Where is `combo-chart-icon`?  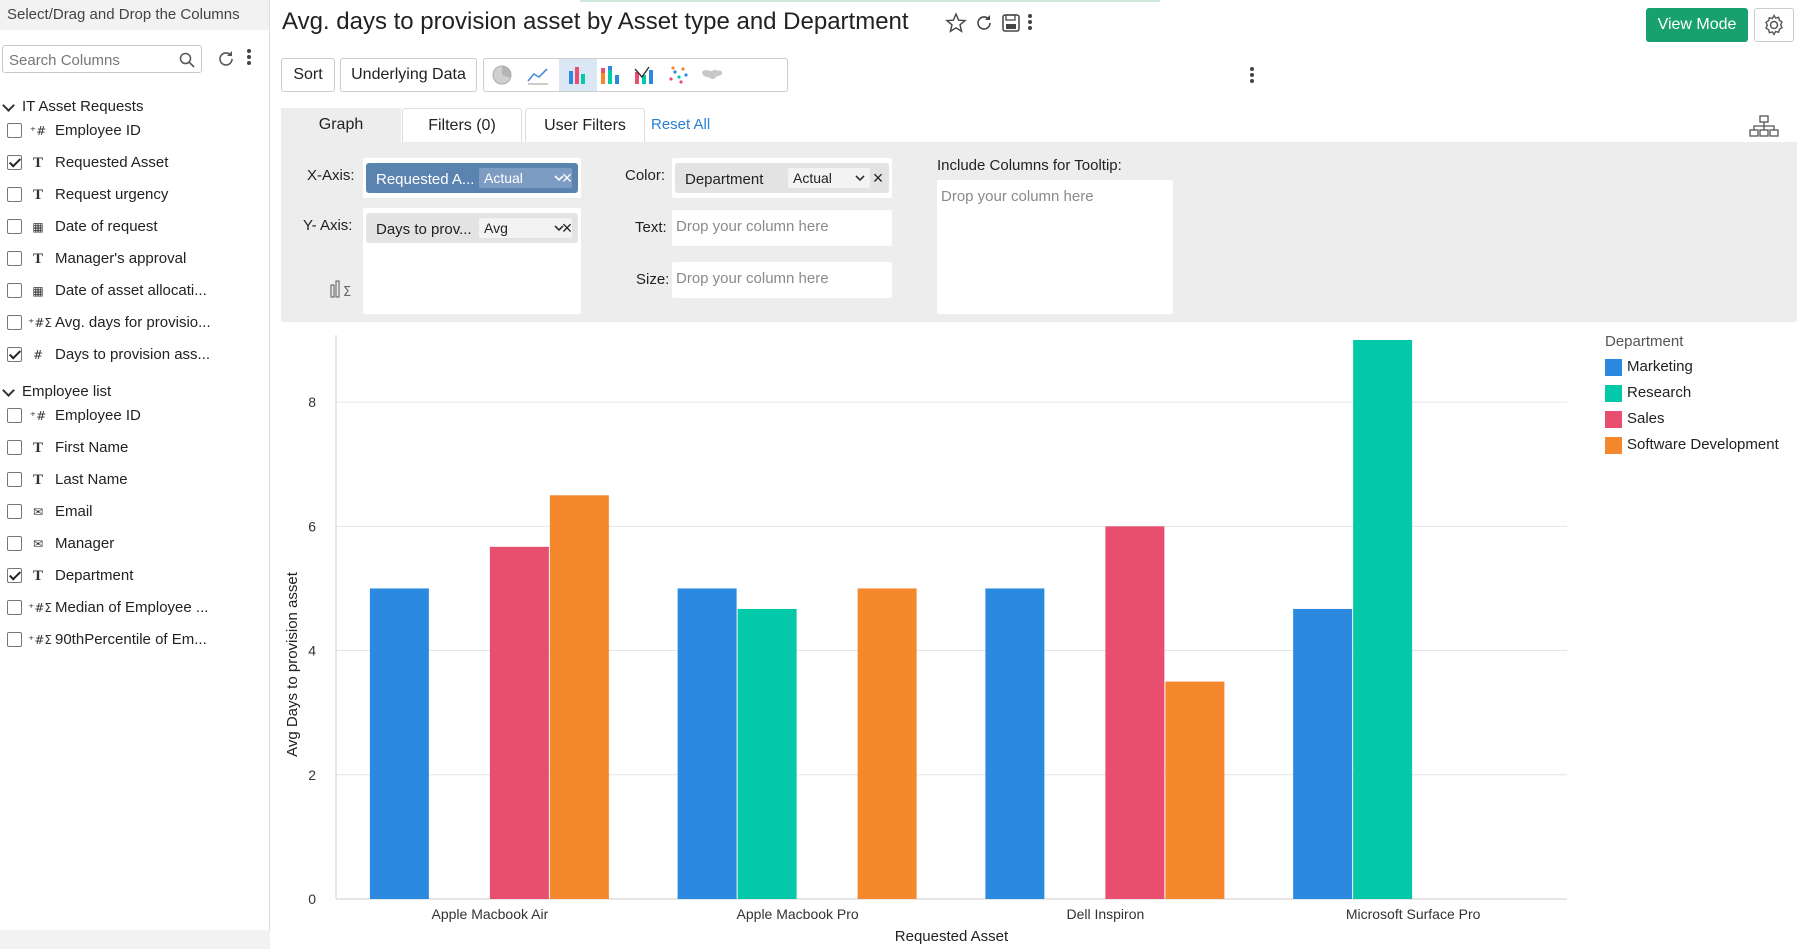
combo-chart-icon is located at coordinates (644, 75).